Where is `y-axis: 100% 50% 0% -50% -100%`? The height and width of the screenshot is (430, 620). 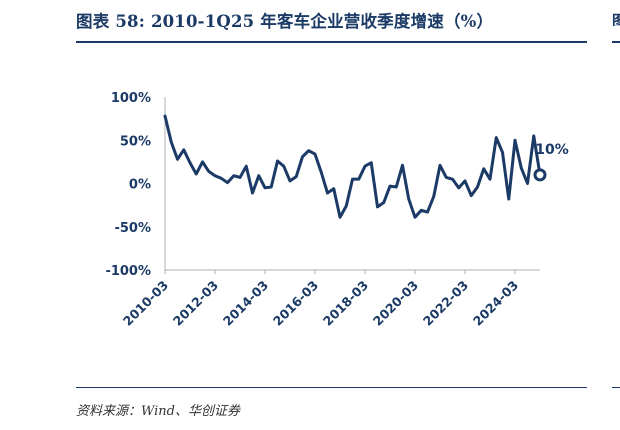 y-axis: 100% 50% 0% -50% -100% is located at coordinates (135, 185).